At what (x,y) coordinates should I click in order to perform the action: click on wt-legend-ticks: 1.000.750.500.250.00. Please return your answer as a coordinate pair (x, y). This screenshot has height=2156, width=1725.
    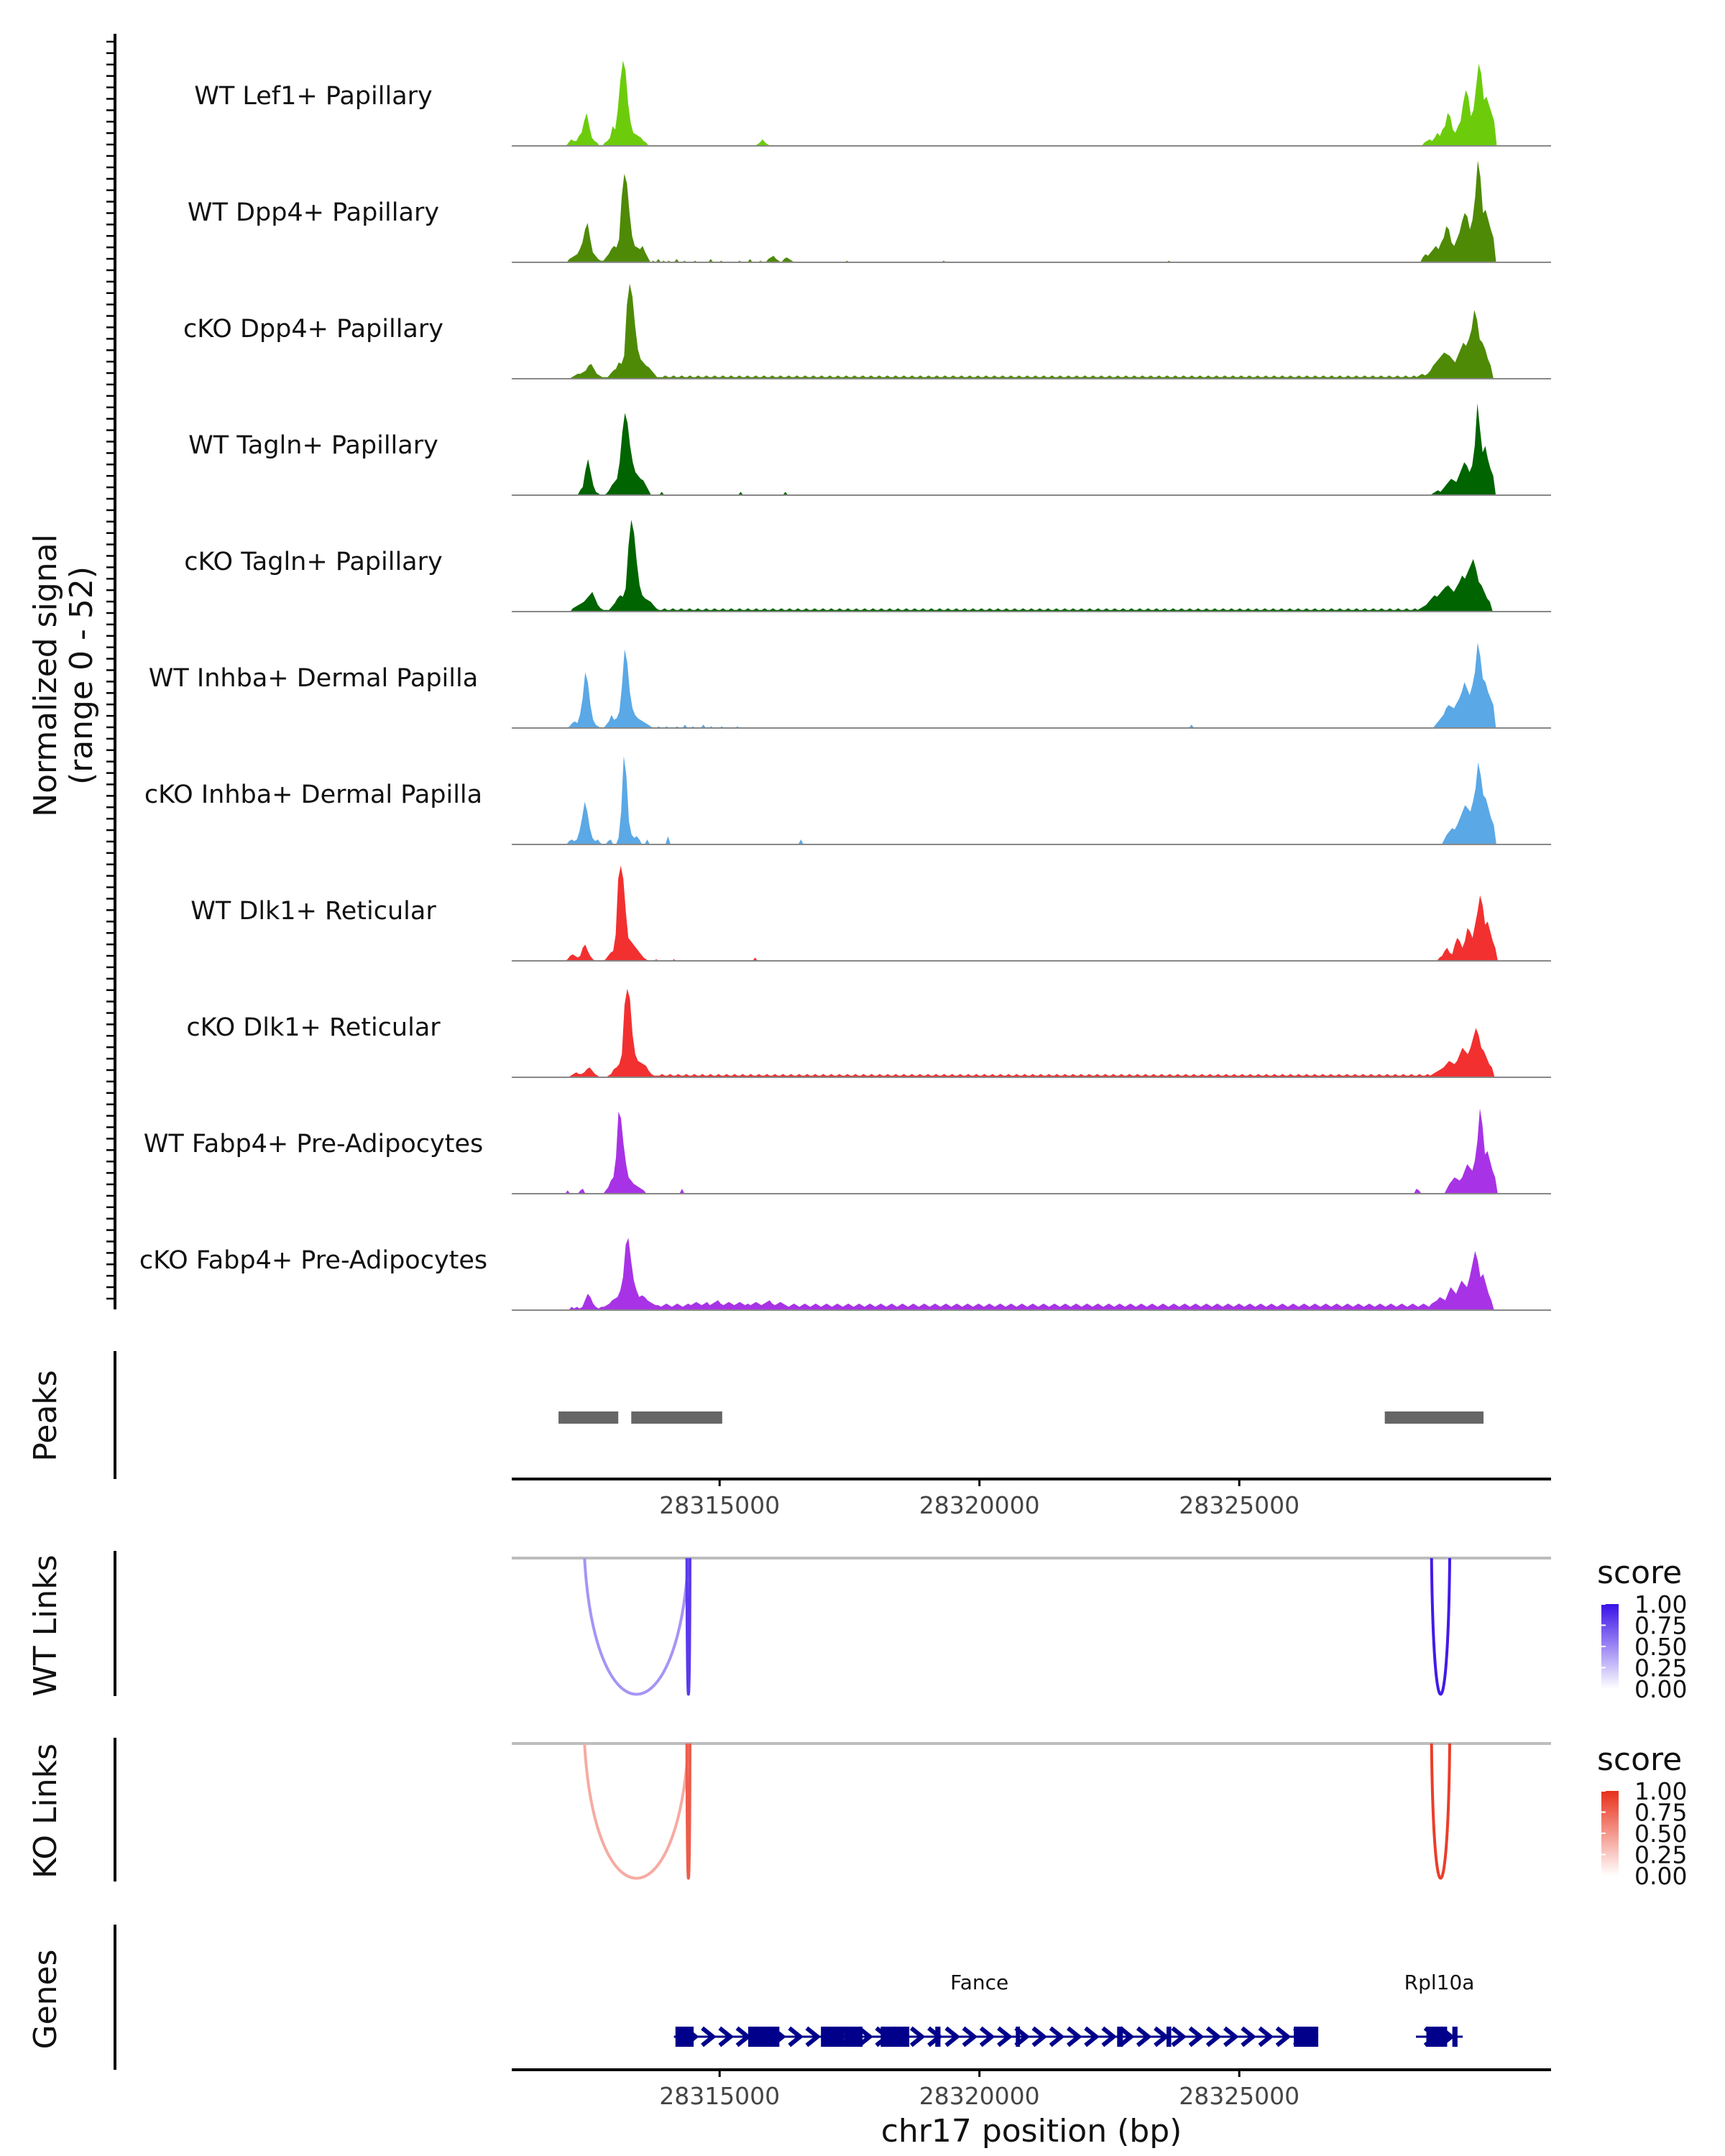
    Looking at the image, I should click on (1644, 1646).